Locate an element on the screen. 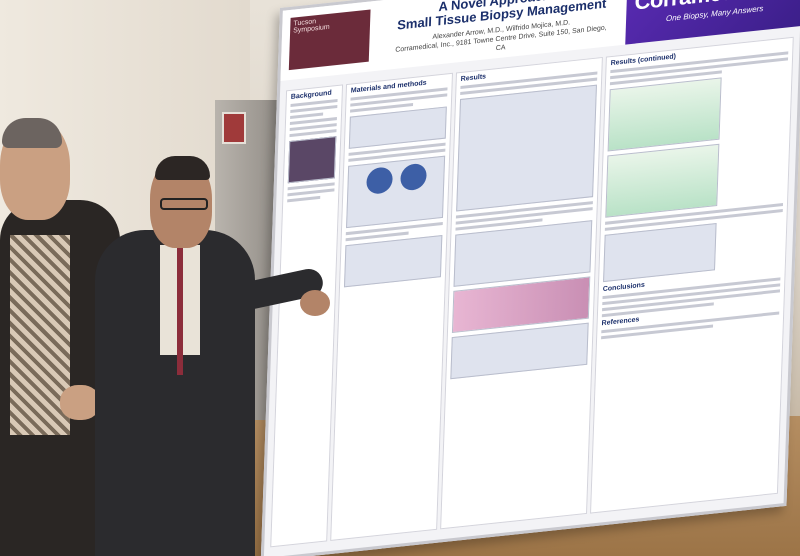 The image size is (800, 556). board-sticker is located at coordinates (234, 128).